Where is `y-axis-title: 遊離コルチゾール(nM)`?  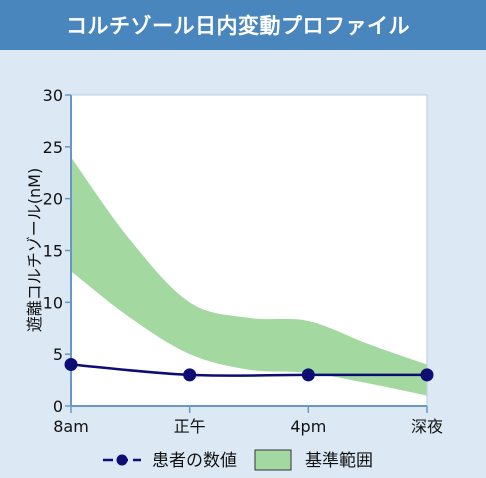
y-axis-title: 遊離コルチゾール(nM) is located at coordinates (34, 250).